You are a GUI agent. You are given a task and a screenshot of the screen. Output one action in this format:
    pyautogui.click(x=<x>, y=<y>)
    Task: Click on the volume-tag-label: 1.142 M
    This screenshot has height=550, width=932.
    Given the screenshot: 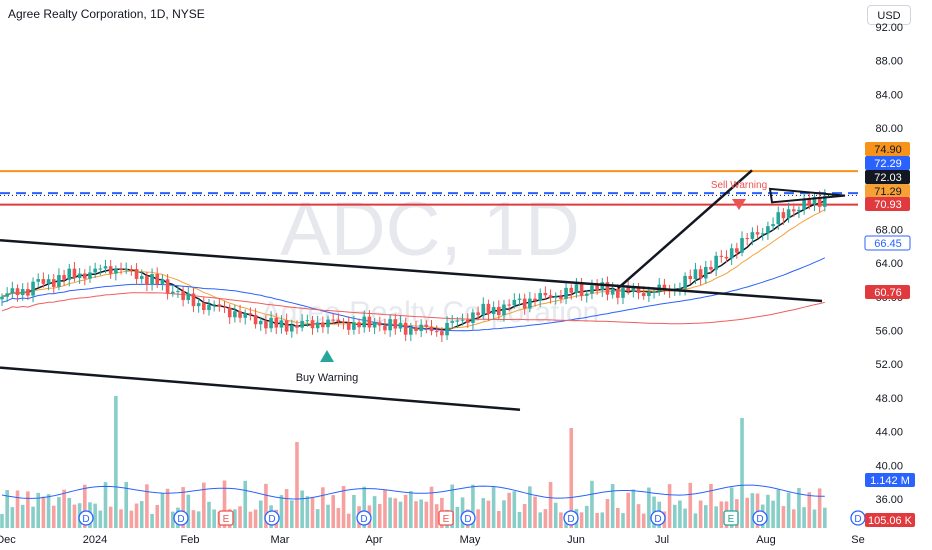 What is the action you would take?
    pyautogui.click(x=890, y=481)
    